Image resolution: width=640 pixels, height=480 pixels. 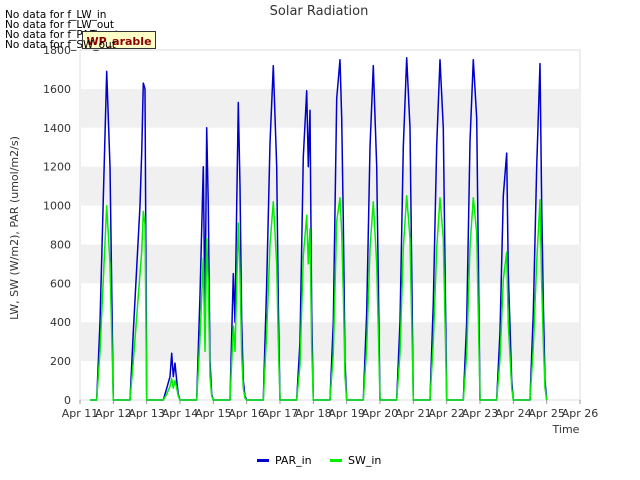 What do you see at coordinates (57, 89) in the screenshot?
I see `y-tick-label: 1600` at bounding box center [57, 89].